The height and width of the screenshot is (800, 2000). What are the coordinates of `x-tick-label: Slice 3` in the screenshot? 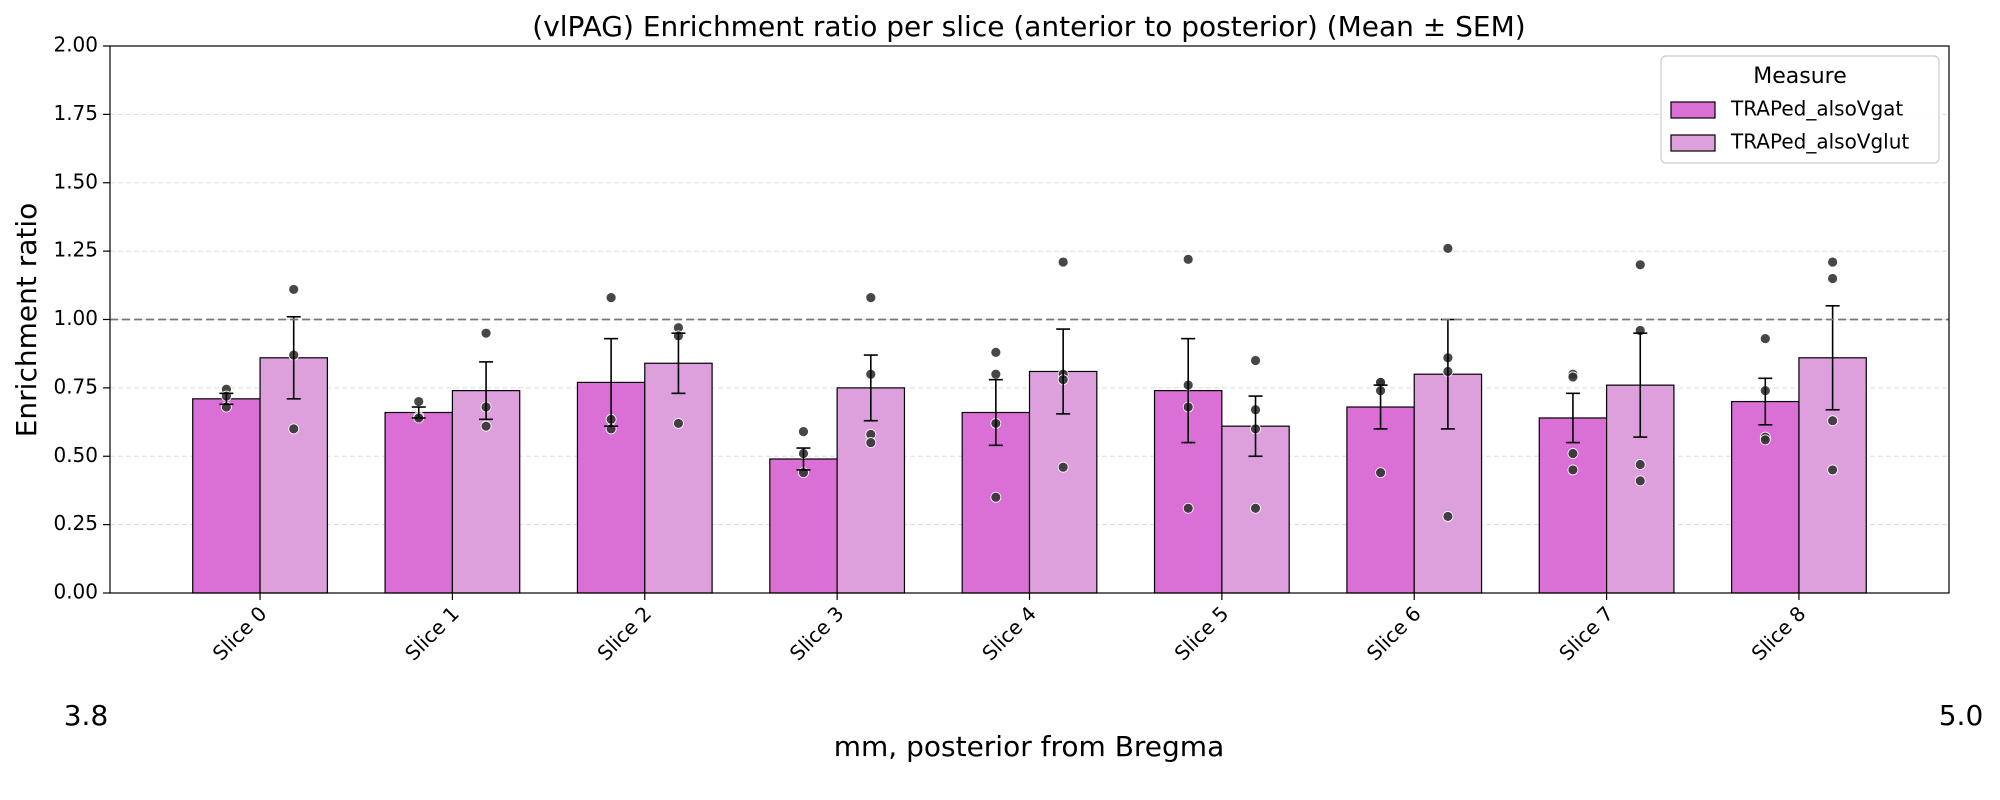 It's located at (817, 633).